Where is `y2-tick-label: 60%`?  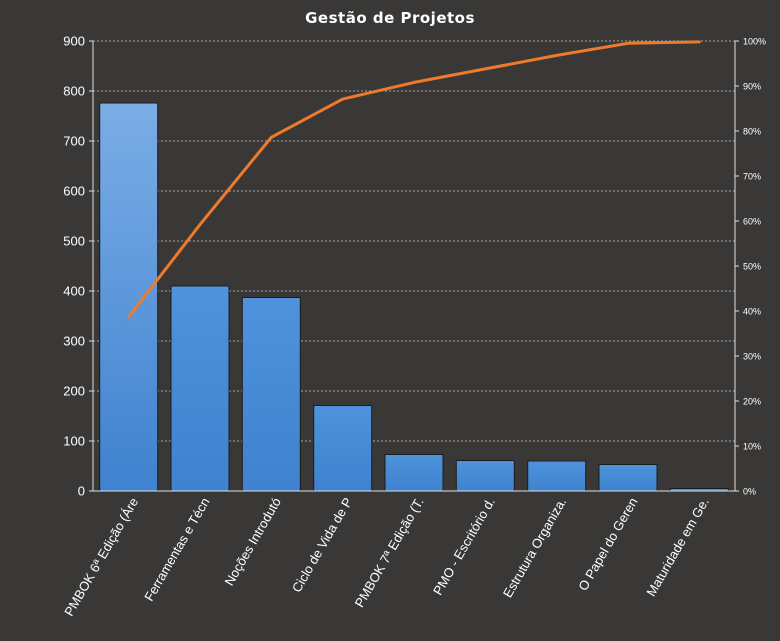
y2-tick-label: 60% is located at coordinates (752, 222).